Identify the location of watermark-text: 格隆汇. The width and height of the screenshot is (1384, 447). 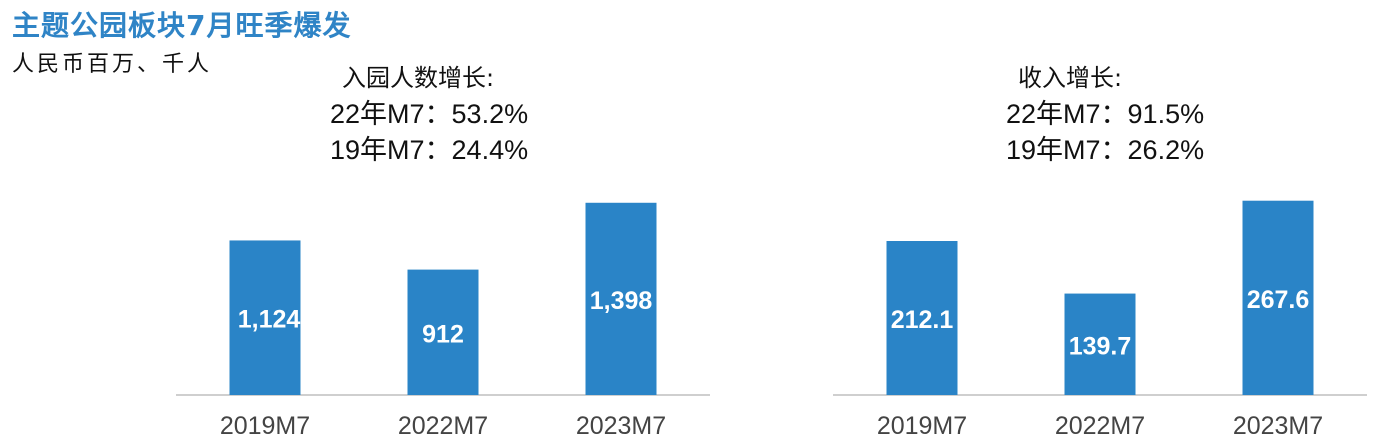
(1356, 435).